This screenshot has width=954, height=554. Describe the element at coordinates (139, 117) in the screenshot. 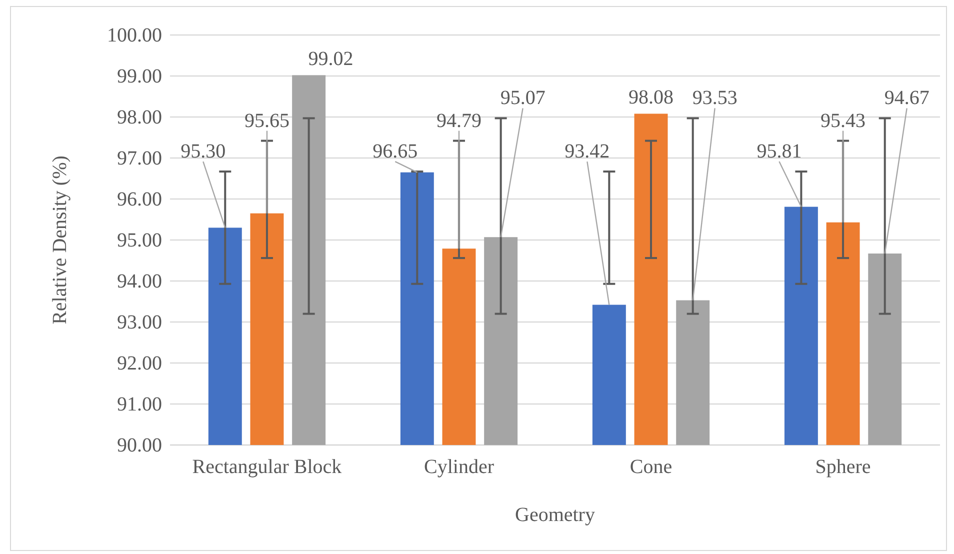

I see `y-tick-label: 98.00` at that location.